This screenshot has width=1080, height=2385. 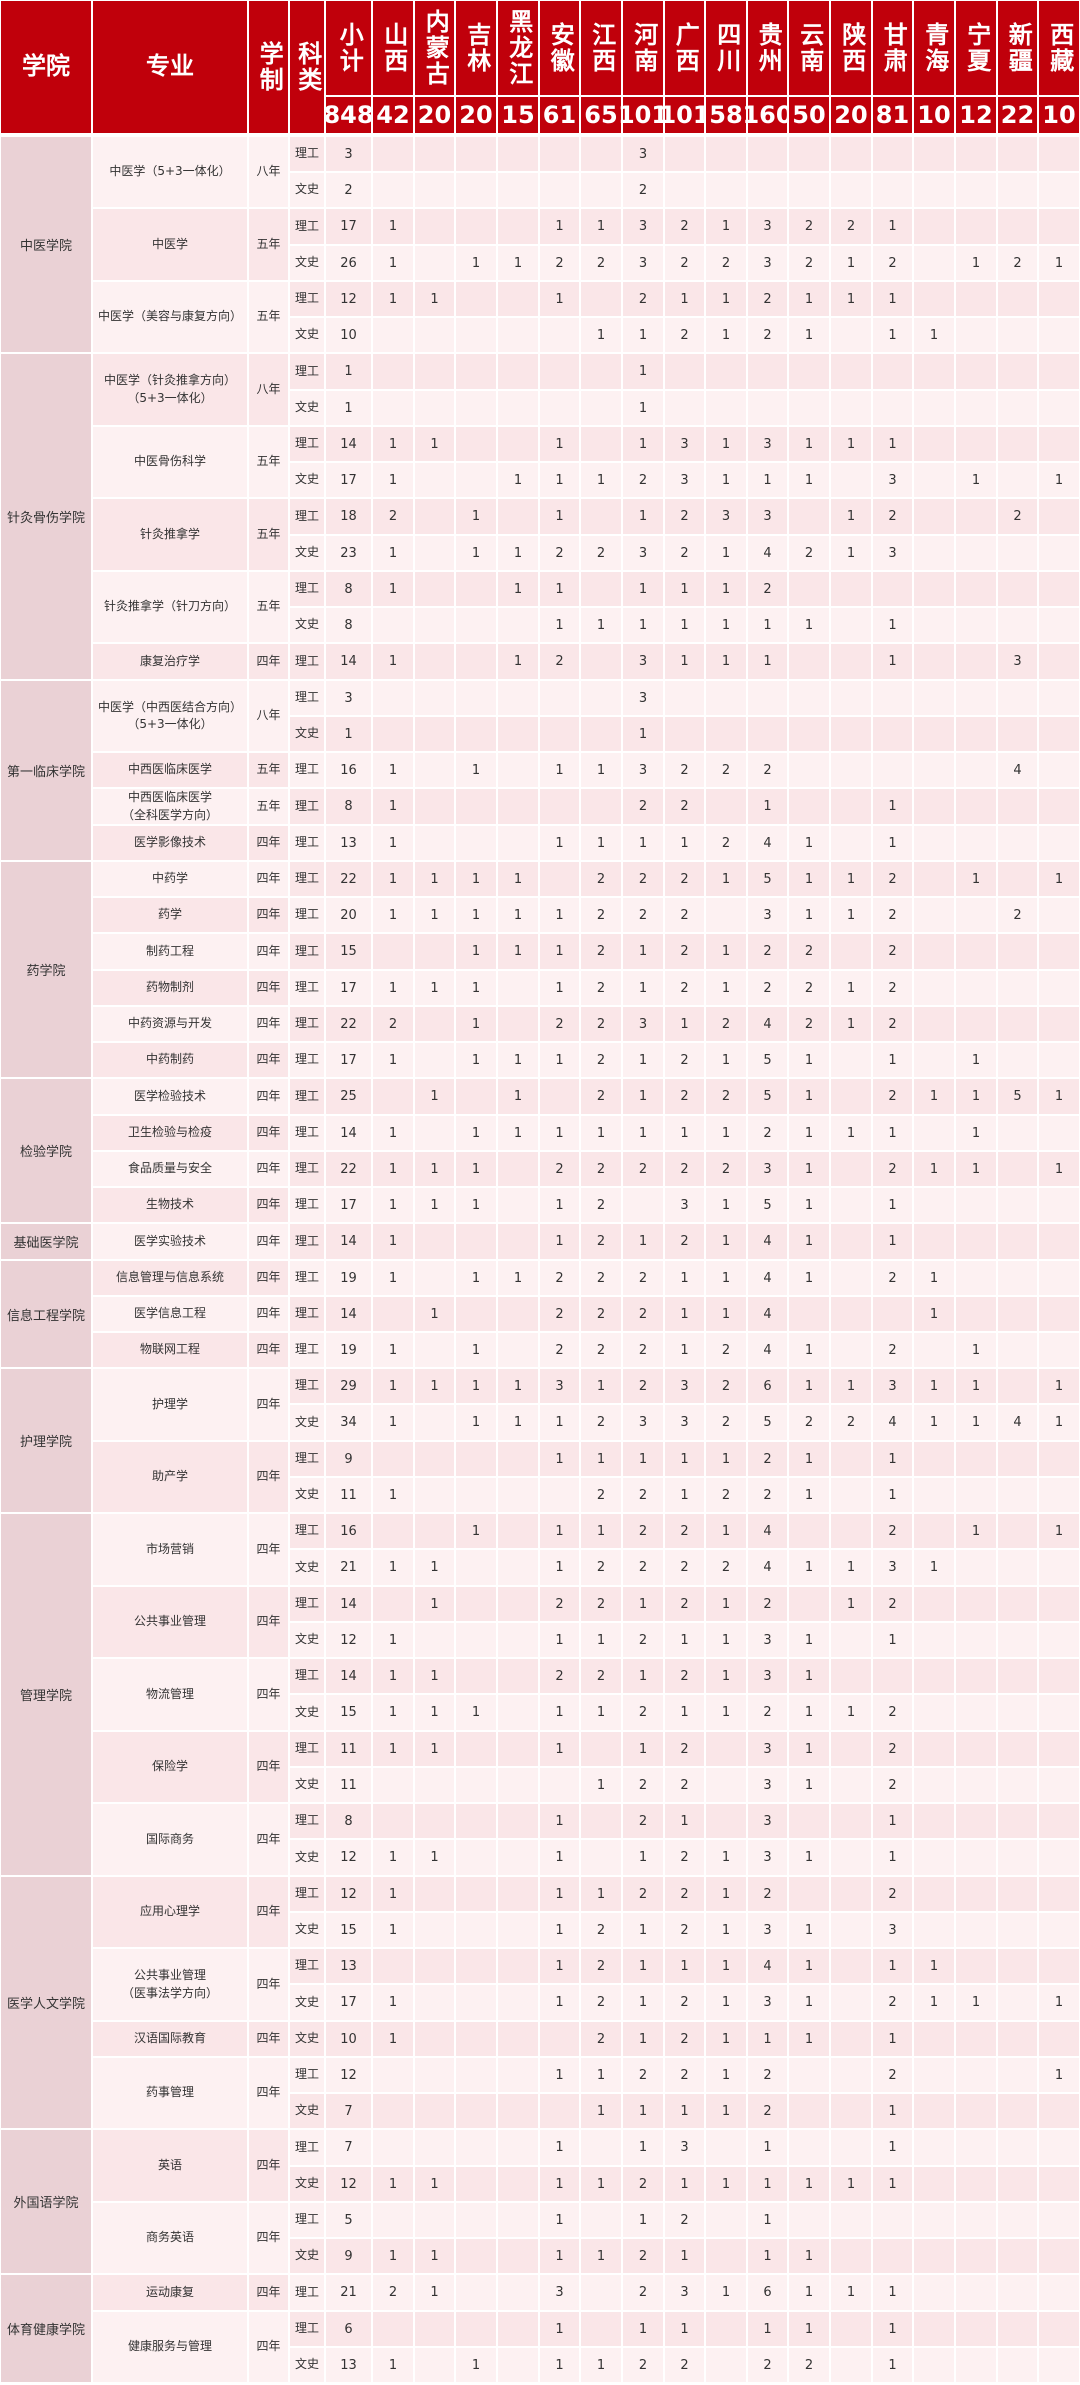 What do you see at coordinates (393, 263) in the screenshot?
I see `row-3-province-0: 1` at bounding box center [393, 263].